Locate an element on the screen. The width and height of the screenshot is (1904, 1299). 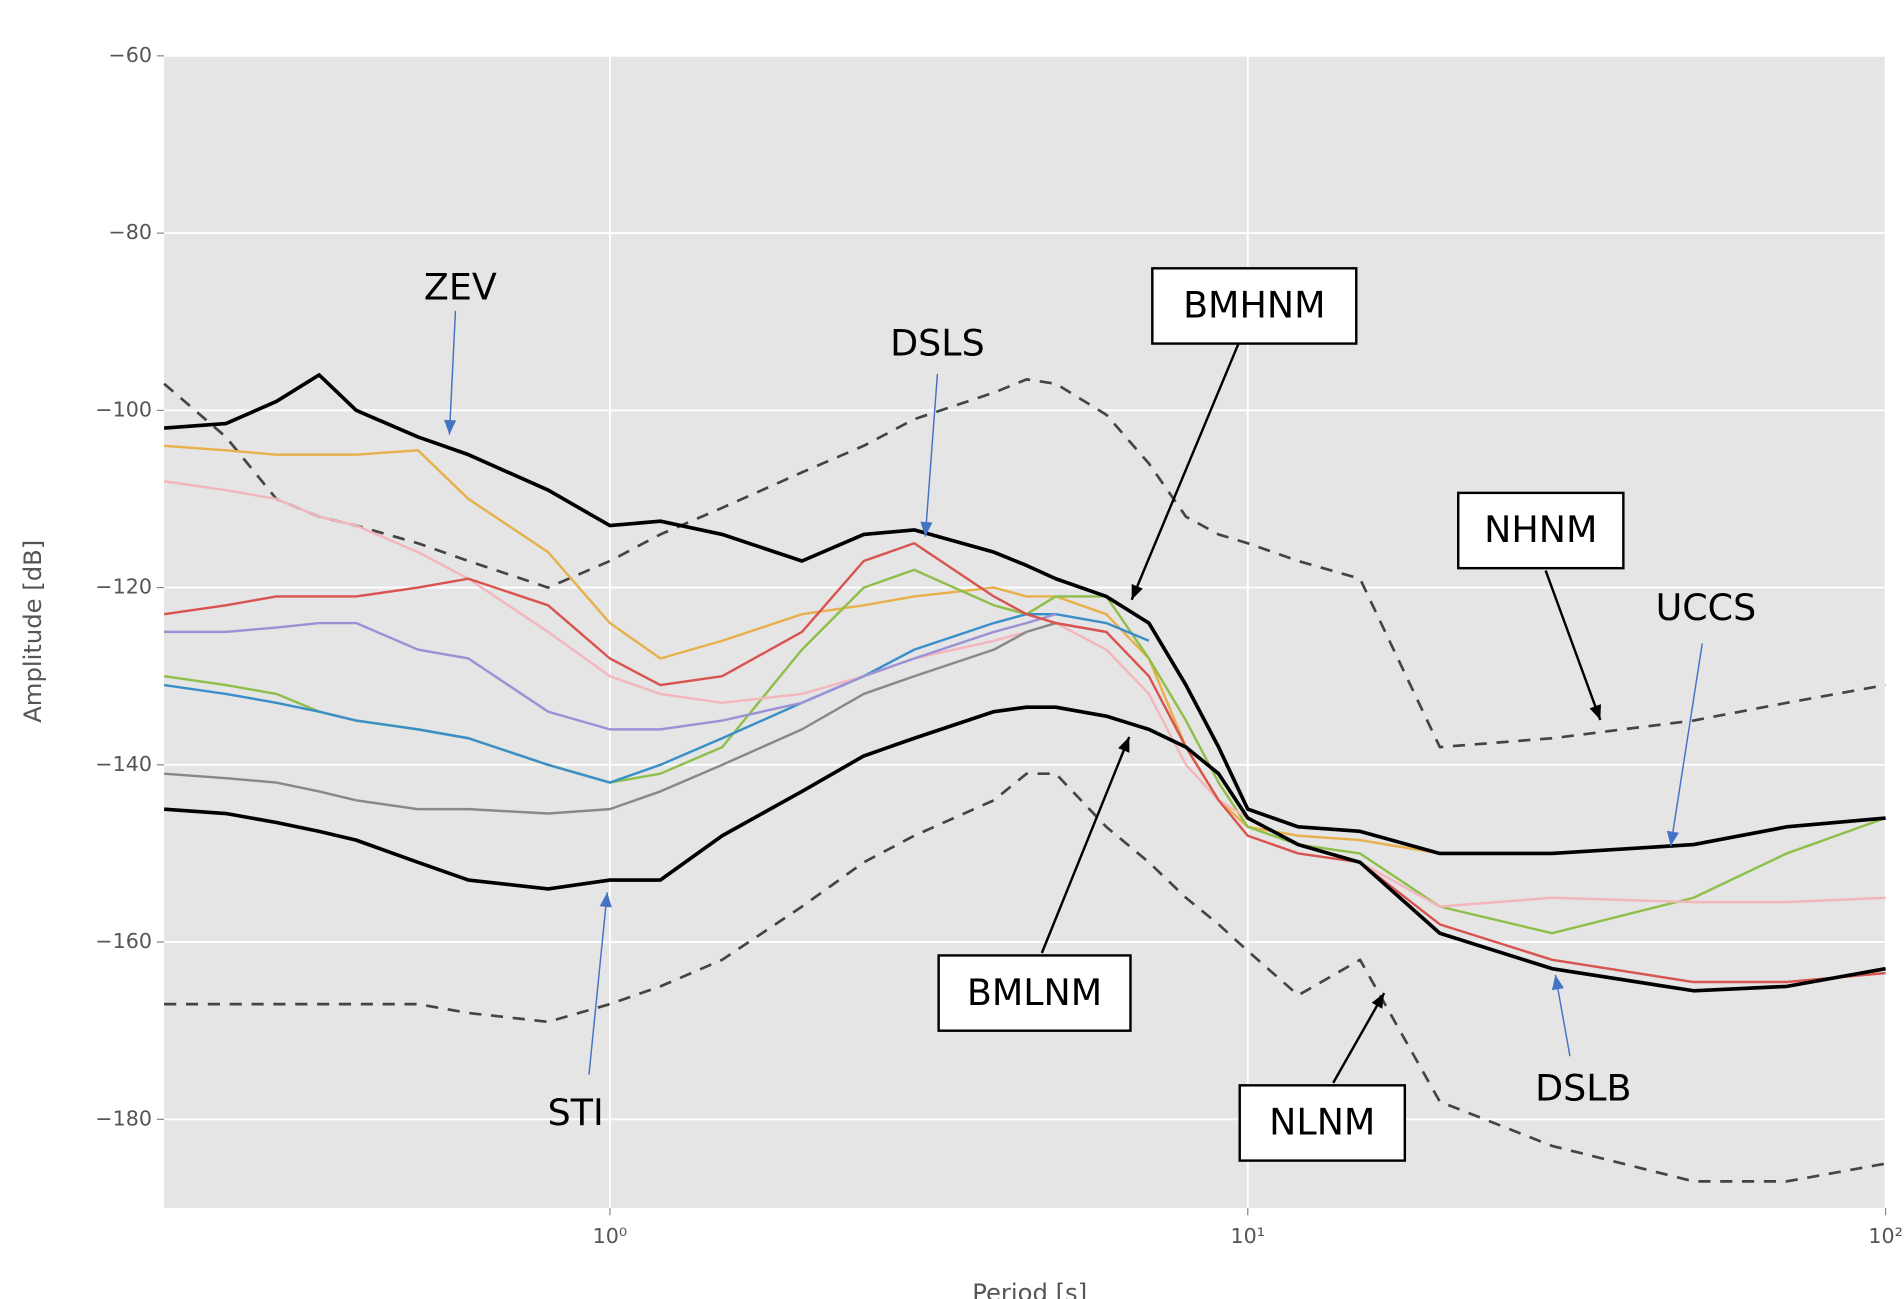
annotation-label: BMHNM is located at coordinates (1254, 305).